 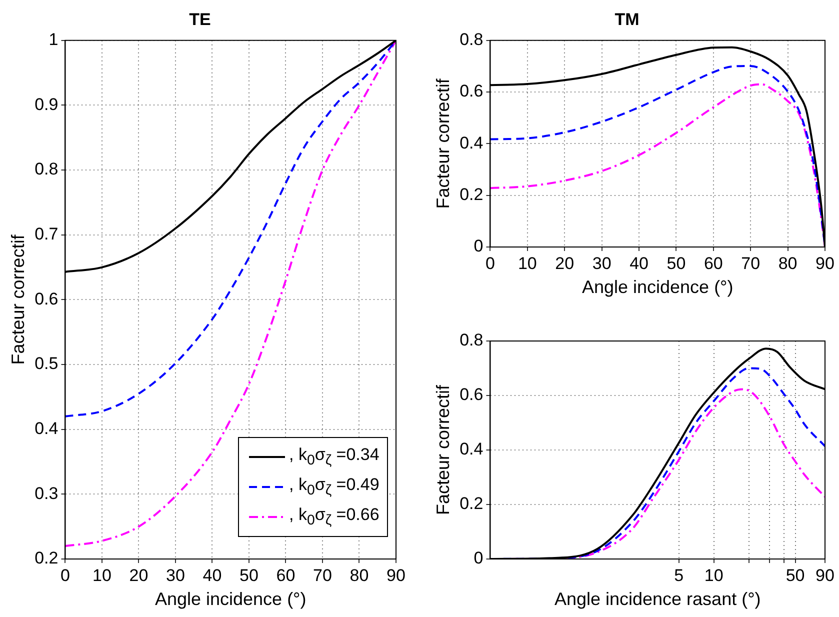 What do you see at coordinates (679, 575) in the screenshot?
I see `x-tick-label: 5` at bounding box center [679, 575].